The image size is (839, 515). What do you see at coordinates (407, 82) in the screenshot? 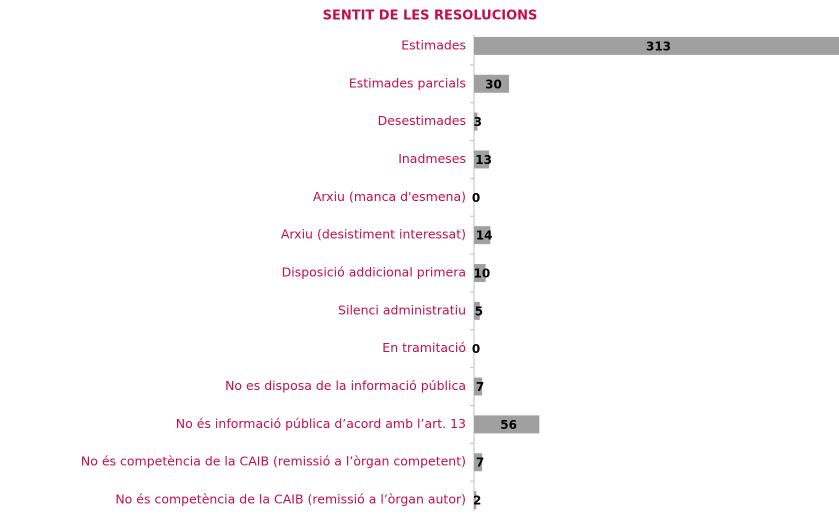
I see `category-label: Estimades parcials` at bounding box center [407, 82].